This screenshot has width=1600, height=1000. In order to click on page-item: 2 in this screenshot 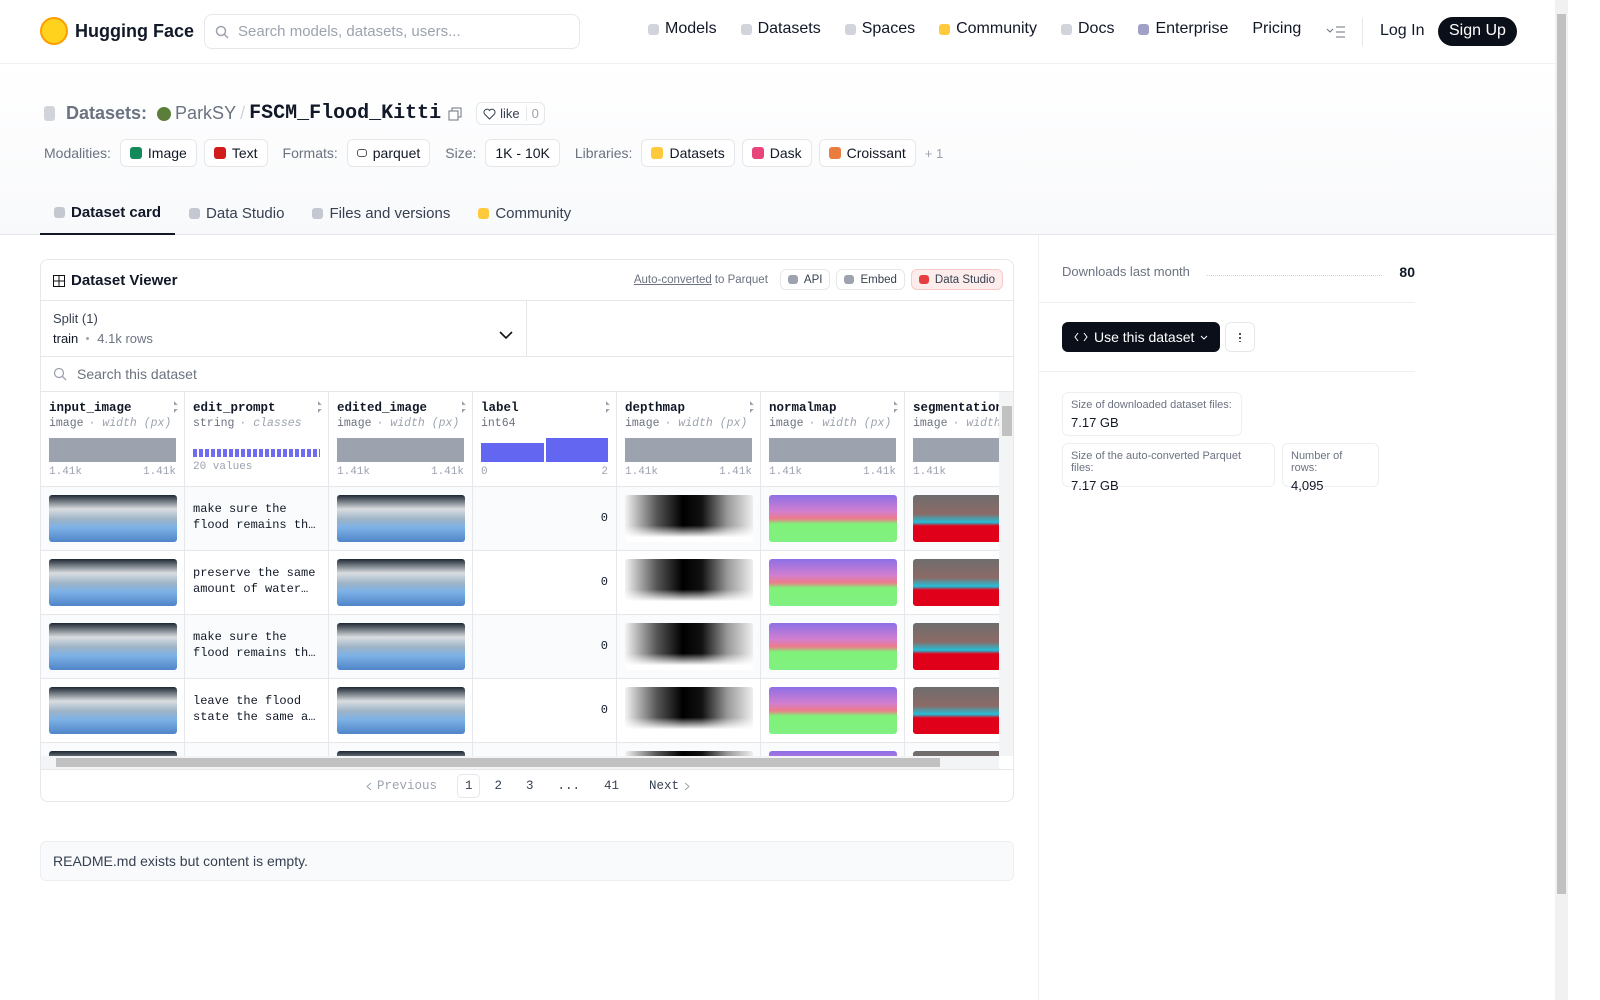, I will do `click(498, 786)`.